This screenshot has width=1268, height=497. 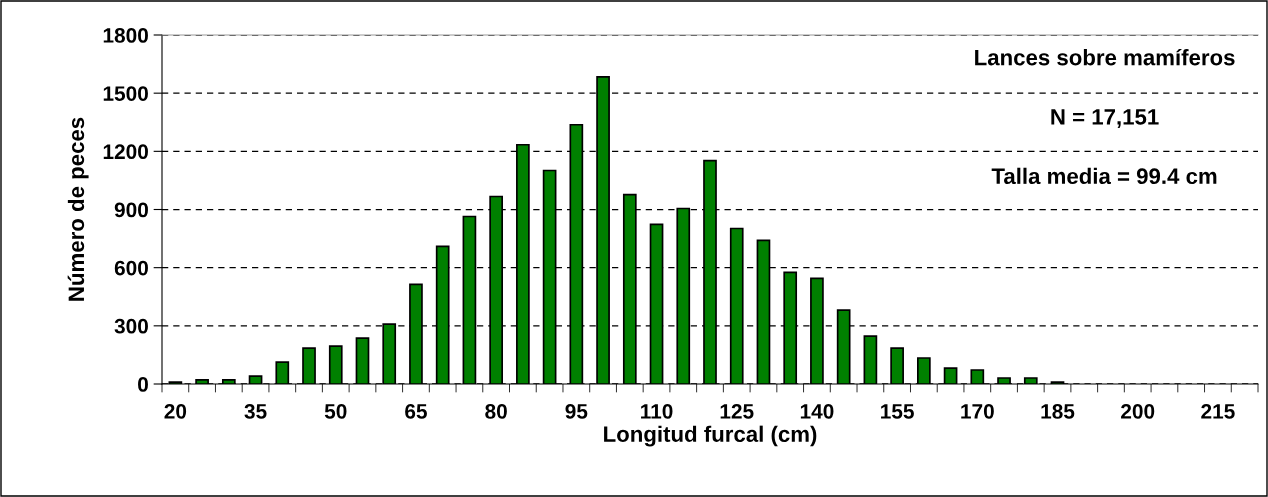 What do you see at coordinates (817, 411) in the screenshot?
I see `x-tick-label: 140` at bounding box center [817, 411].